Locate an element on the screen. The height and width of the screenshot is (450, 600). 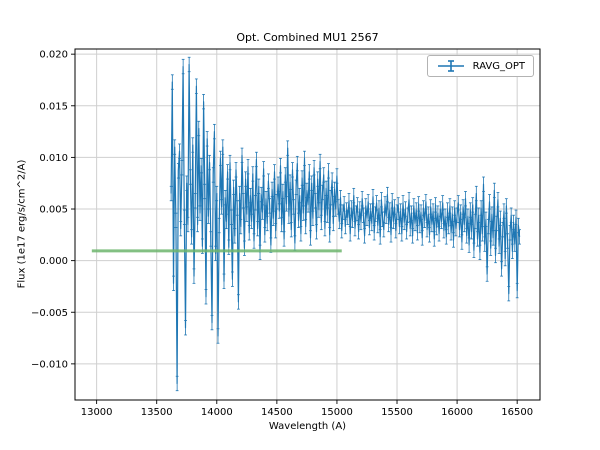
chart-title: Opt. Combined MU1 2567 is located at coordinates (307, 37).